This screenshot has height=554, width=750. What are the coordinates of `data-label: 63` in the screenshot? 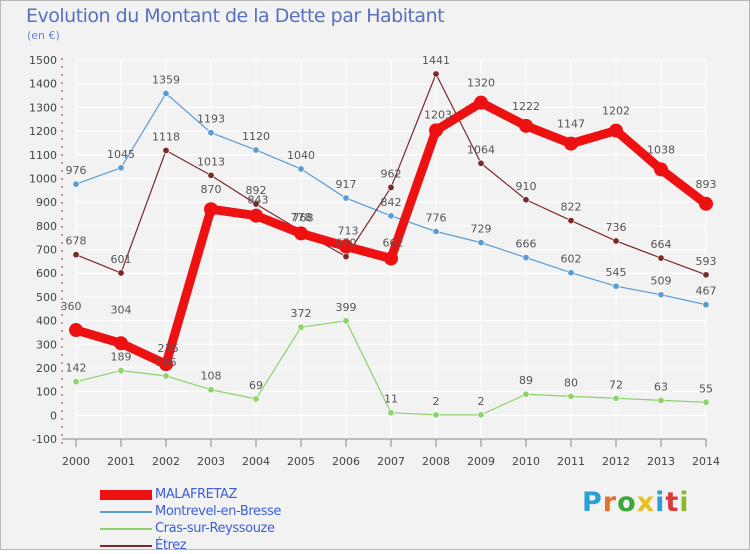 It's located at (661, 386).